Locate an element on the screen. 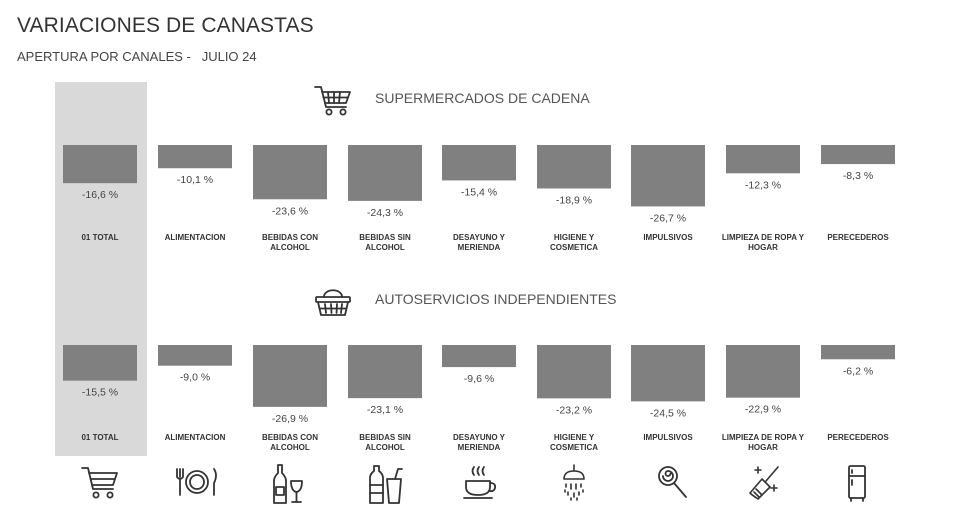 Image resolution: width=954 pixels, height=511 pixels. bottles-cup-icon is located at coordinates (386, 484).